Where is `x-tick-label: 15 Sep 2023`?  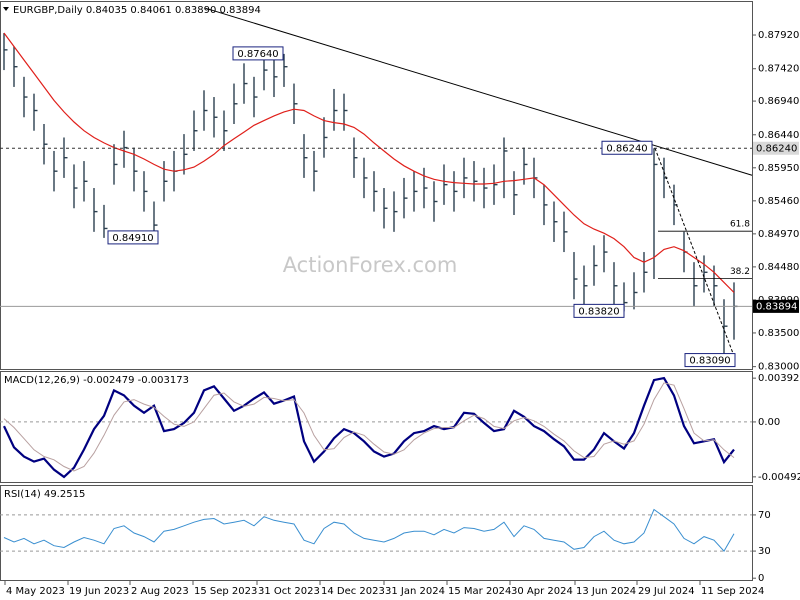
x-tick-label: 15 Sep 2023 is located at coordinates (225, 591).